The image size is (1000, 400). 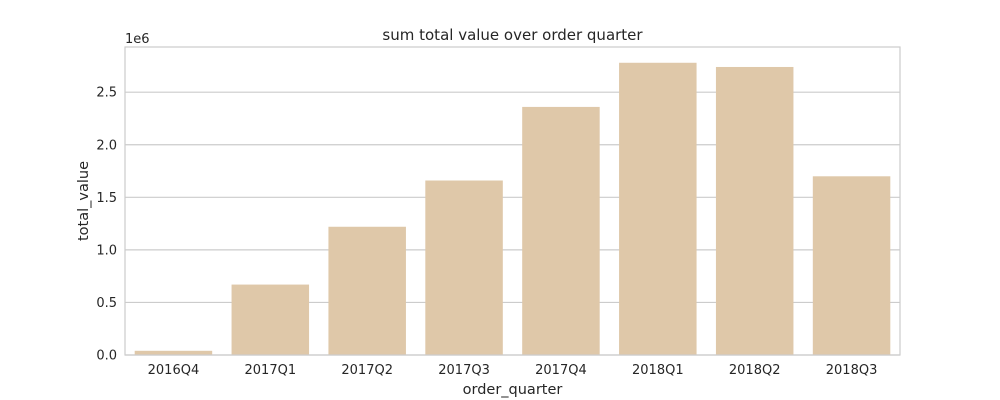 I want to click on bar-2018q1, so click(x=658, y=209).